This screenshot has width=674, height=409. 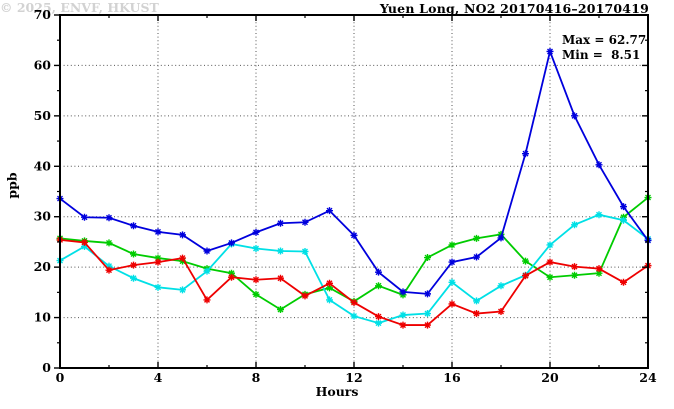 I want to click on svg-text: 10, so click(x=43, y=317).